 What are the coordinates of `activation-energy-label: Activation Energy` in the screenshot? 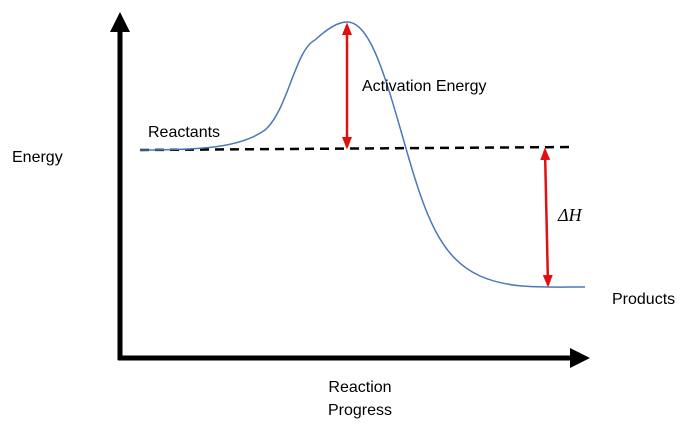 It's located at (424, 86).